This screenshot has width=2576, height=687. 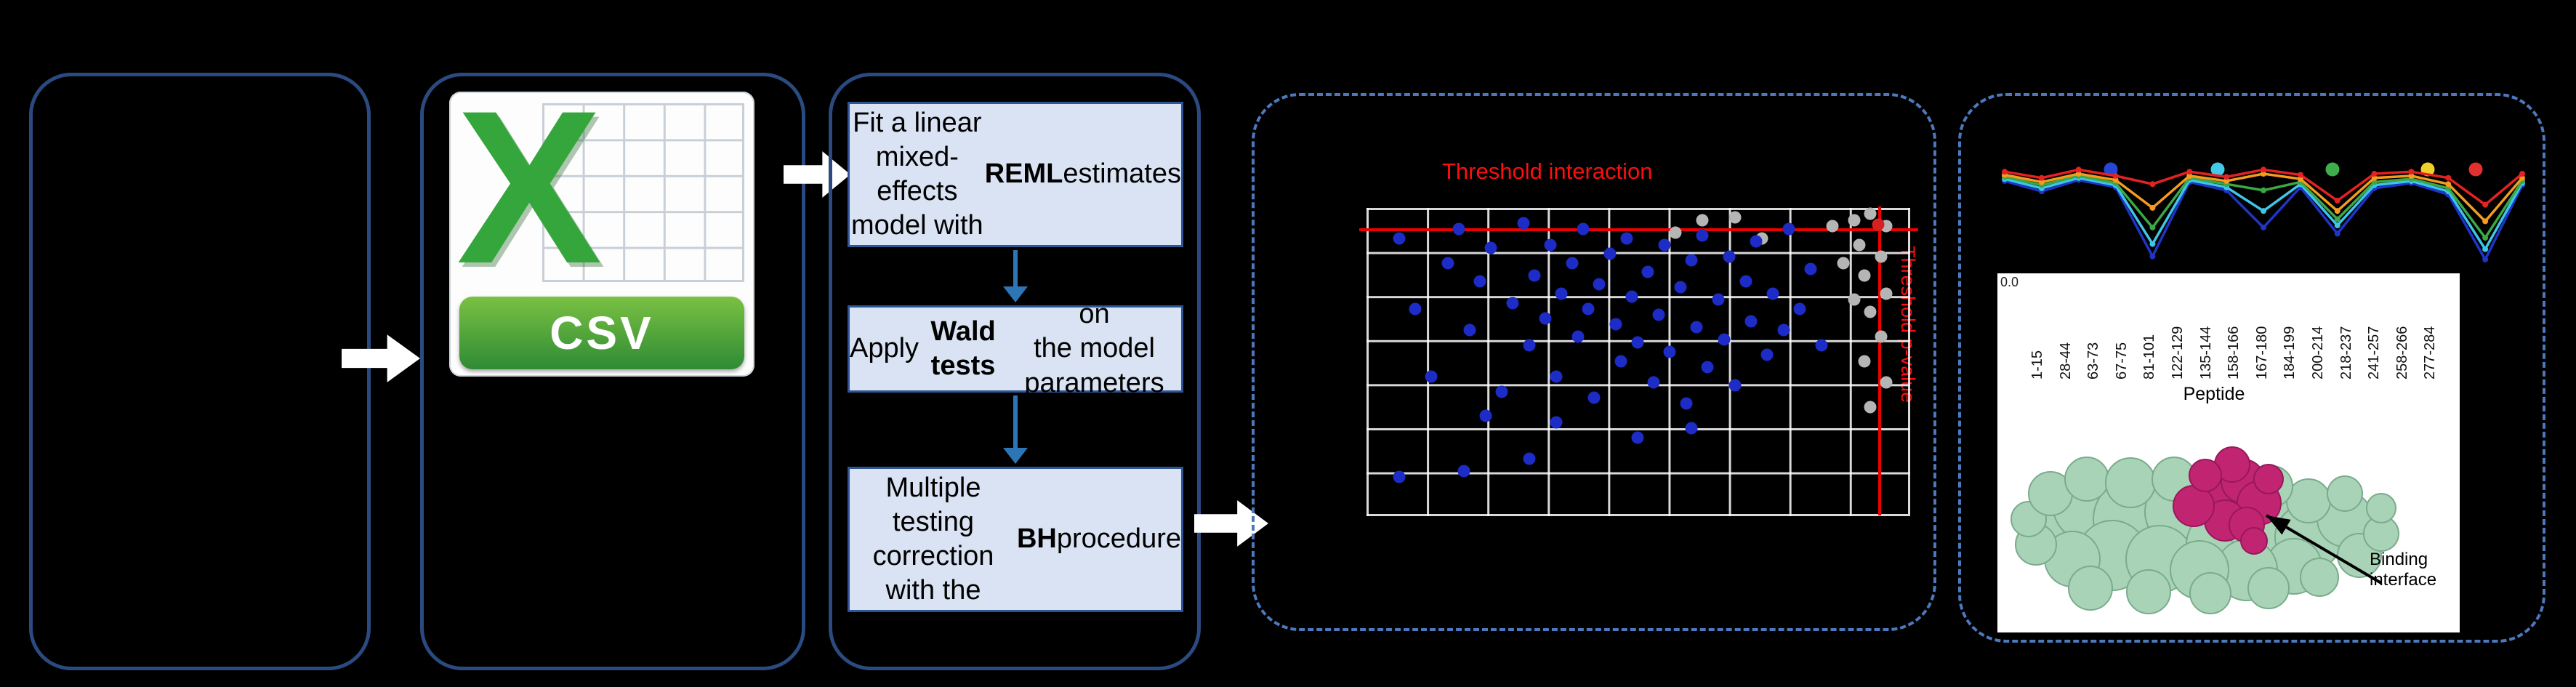 I want to click on step-wald-tests: Apply Wald tests on the model parameters, so click(x=1015, y=348).